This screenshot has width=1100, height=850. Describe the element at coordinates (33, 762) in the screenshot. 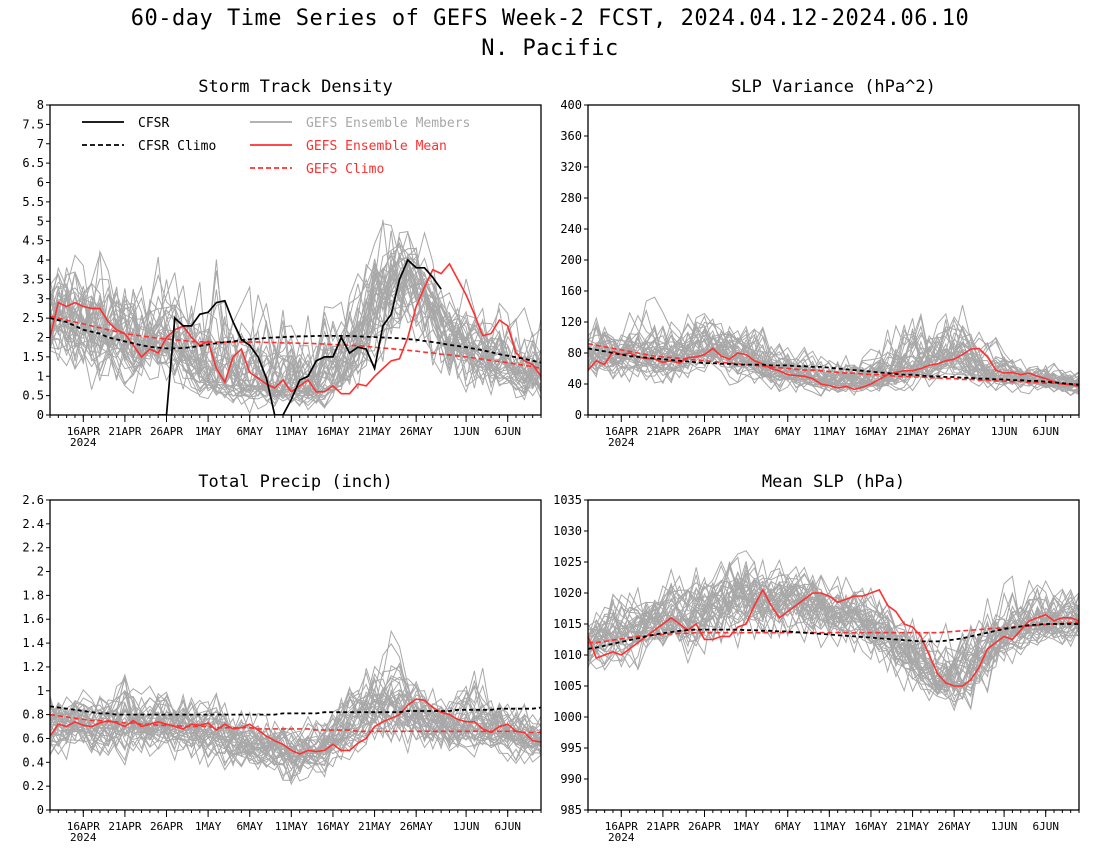

I see `y-tick-label: 0.4` at that location.